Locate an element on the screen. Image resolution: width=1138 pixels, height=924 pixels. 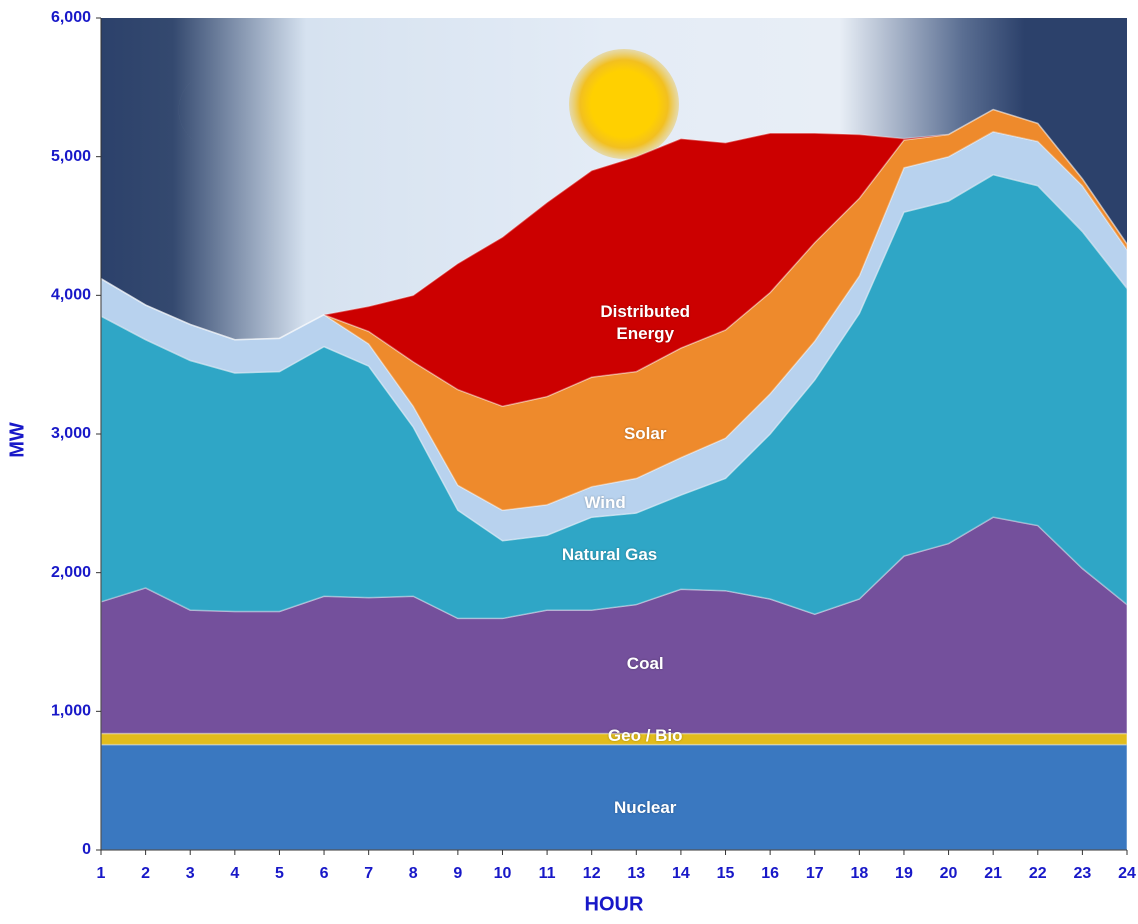
y-tick-label: 1,000 is located at coordinates (71, 711).